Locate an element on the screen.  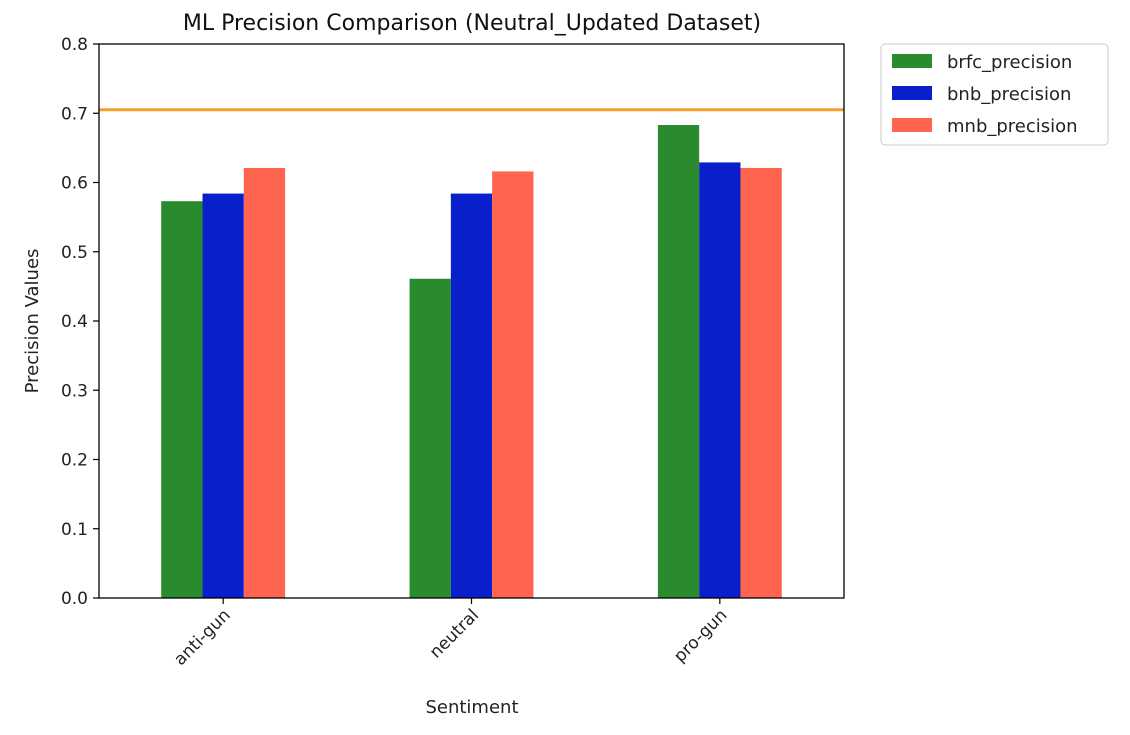
bar-mnb_precision-neutral is located at coordinates (513, 385).